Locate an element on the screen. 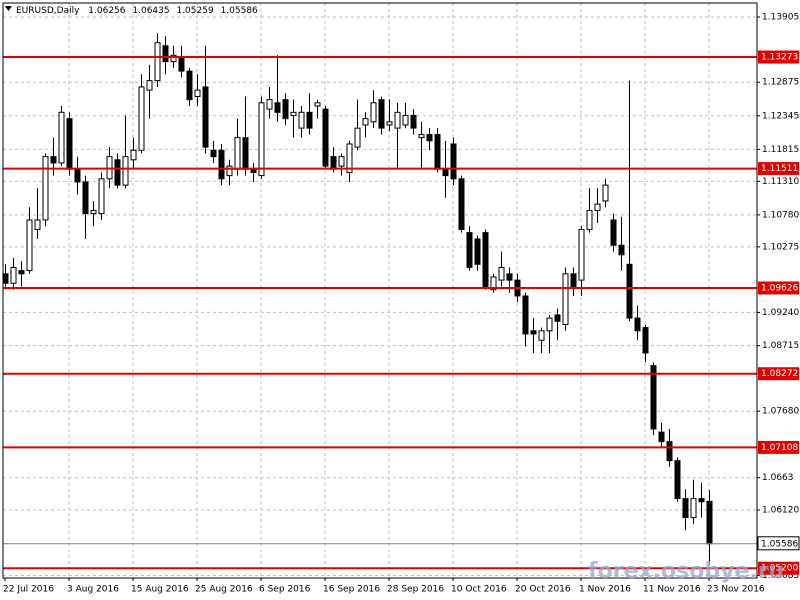 Image resolution: width=800 pixels, height=600 pixels. level-label: 1.13273 is located at coordinates (779, 58).